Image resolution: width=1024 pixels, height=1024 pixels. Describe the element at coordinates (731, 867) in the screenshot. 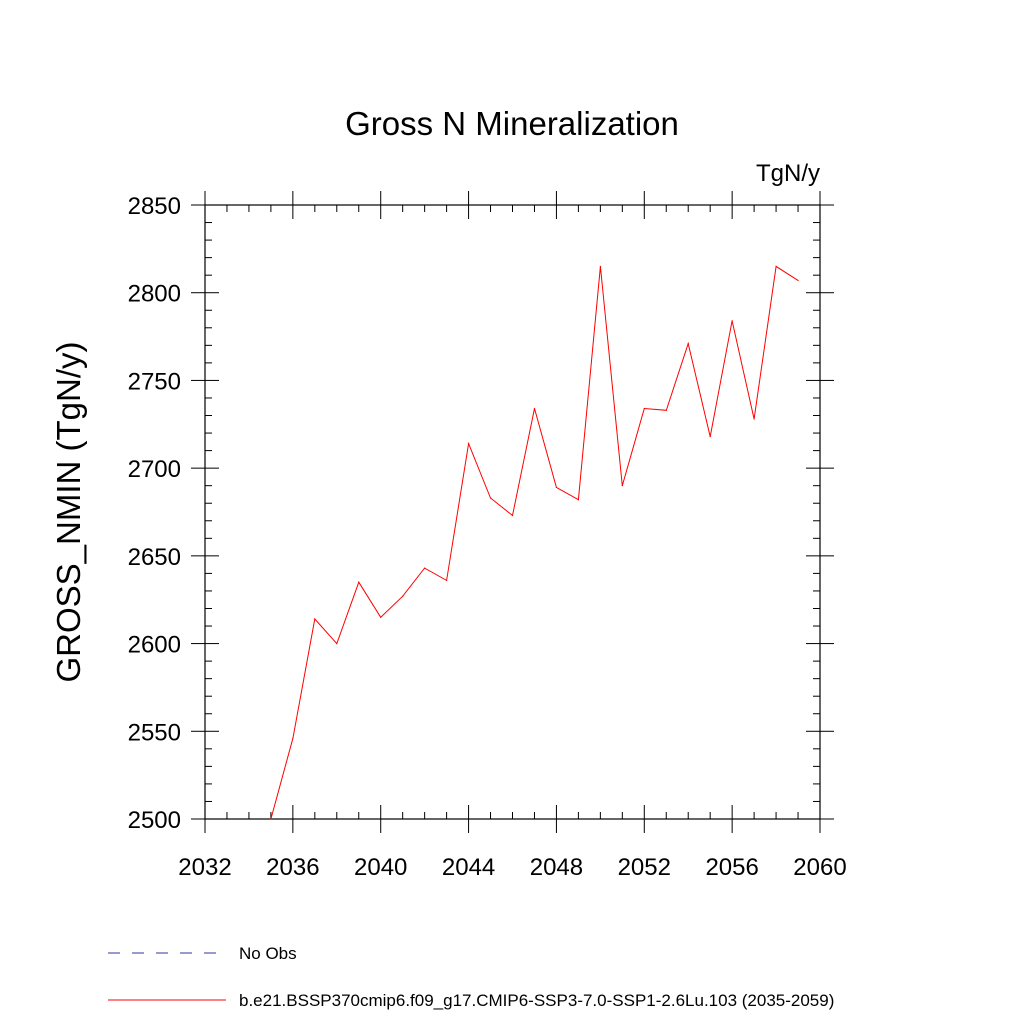

I see `x-tick-label: 2056` at that location.